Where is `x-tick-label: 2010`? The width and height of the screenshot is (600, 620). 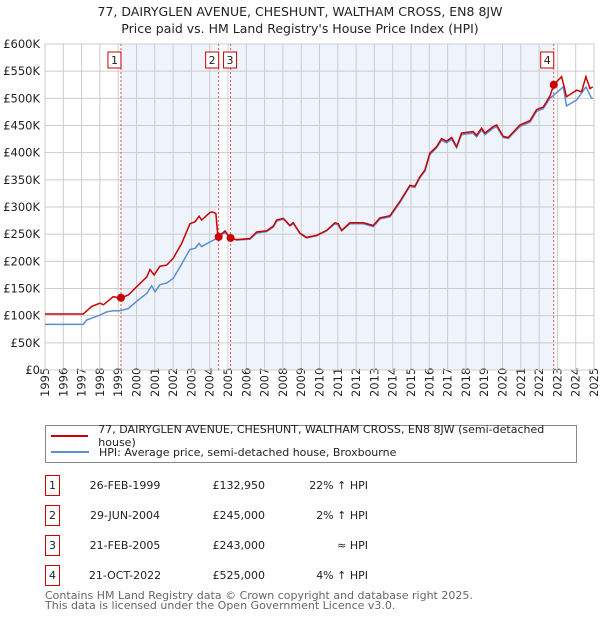 x-tick-label: 2010 is located at coordinates (320, 382).